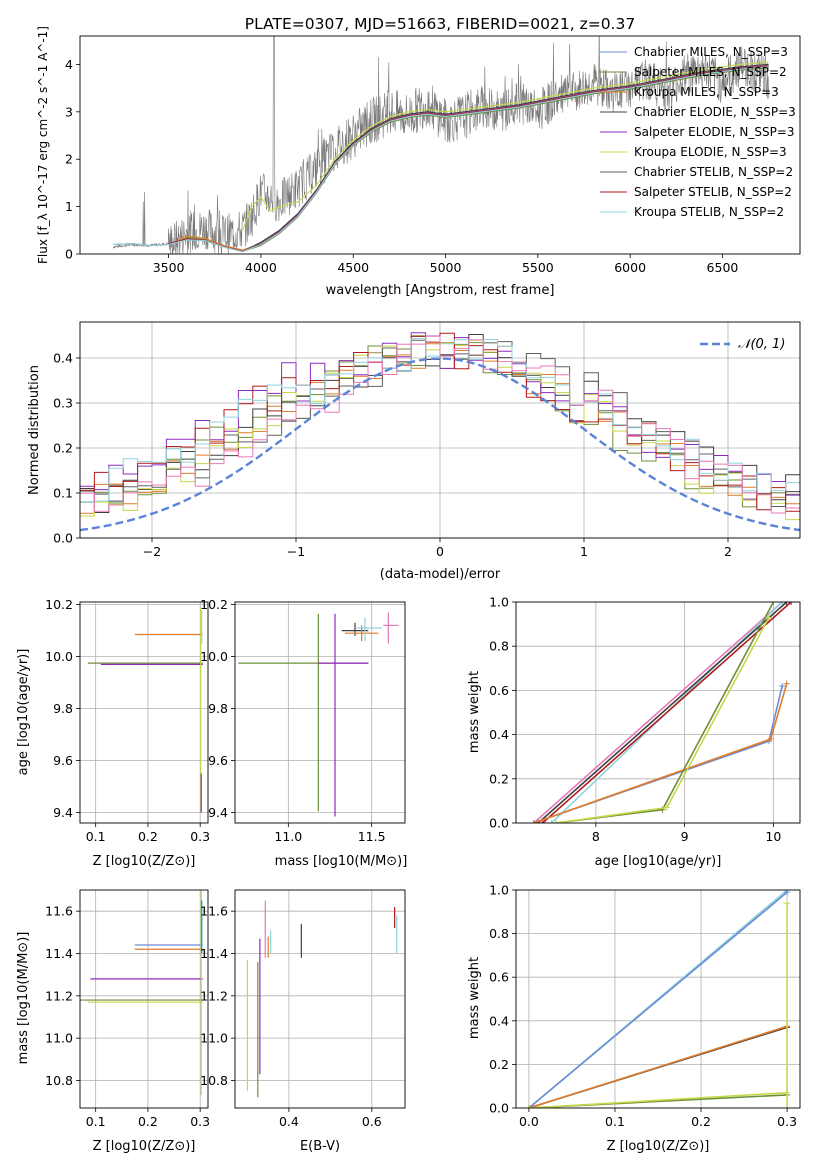  Describe the element at coordinates (584, 551) in the screenshot. I see `x-tick-label: 1` at that location.